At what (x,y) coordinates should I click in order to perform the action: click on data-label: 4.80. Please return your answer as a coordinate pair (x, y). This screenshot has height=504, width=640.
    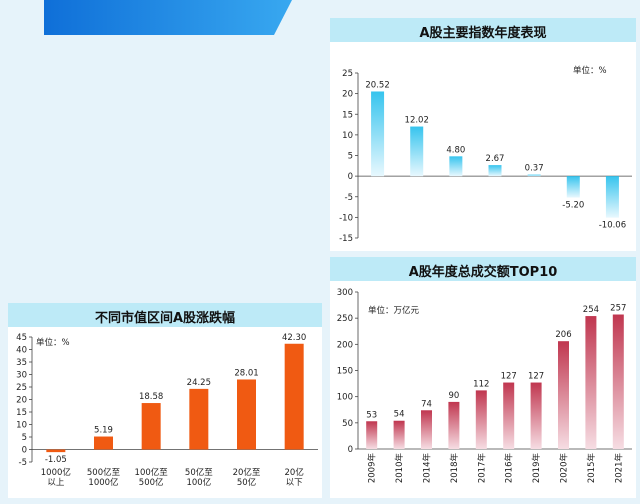
    Looking at the image, I should click on (455, 150).